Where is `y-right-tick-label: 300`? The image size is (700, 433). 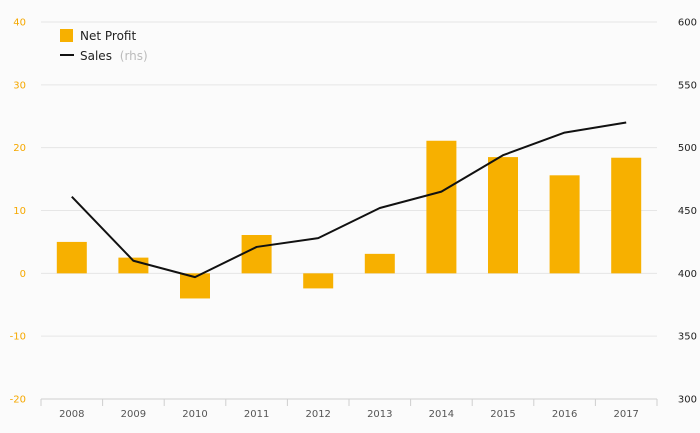
y-right-tick-label: 300 is located at coordinates (687, 400).